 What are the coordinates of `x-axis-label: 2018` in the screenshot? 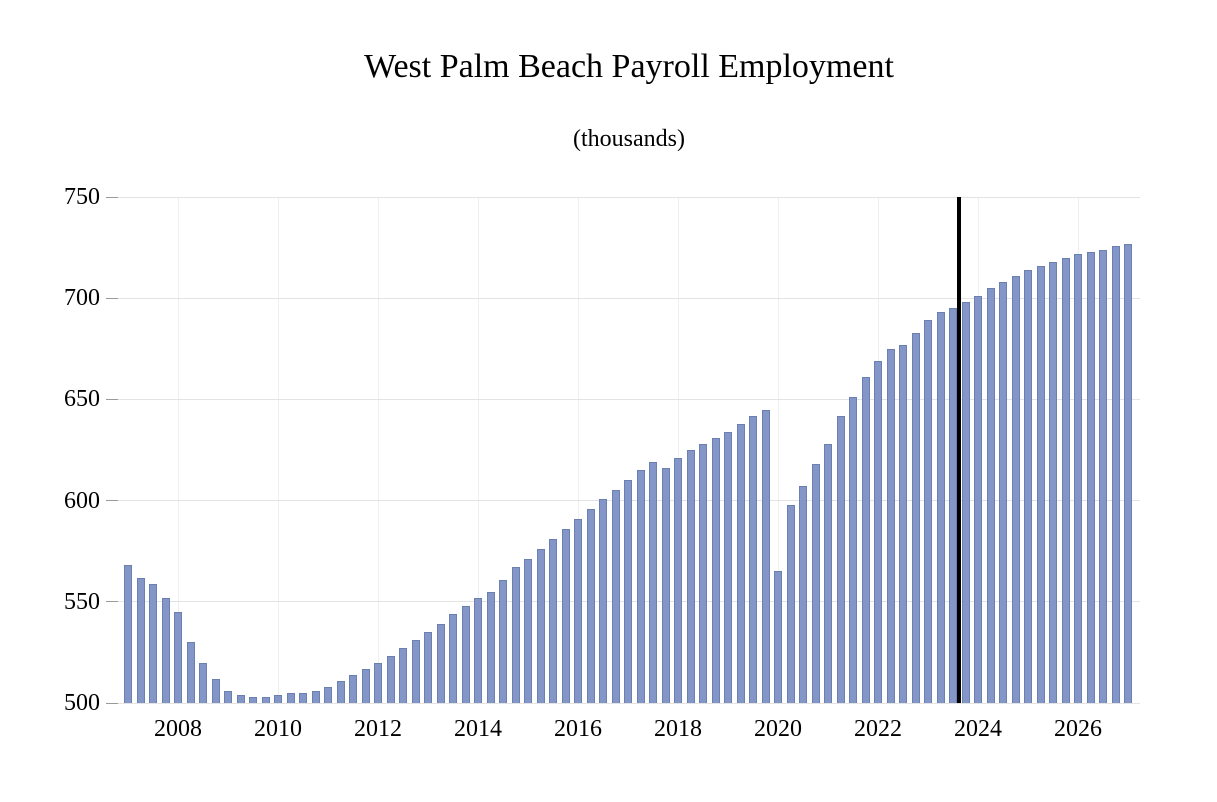 It's located at (678, 729).